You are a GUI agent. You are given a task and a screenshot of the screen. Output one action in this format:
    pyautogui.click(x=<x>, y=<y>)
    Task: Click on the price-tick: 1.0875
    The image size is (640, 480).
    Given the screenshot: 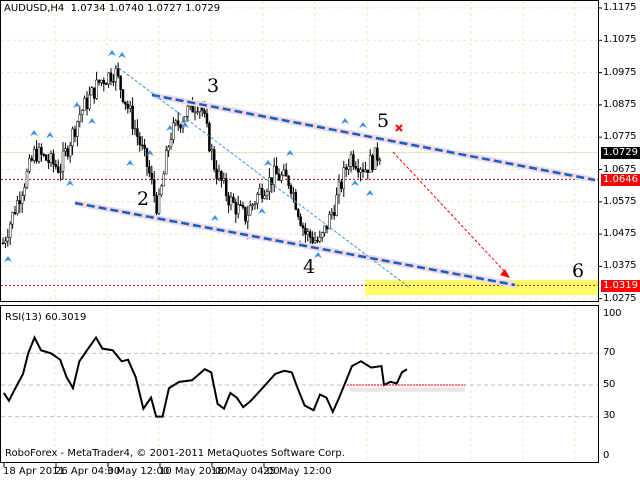 What is the action you would take?
    pyautogui.click(x=620, y=104)
    